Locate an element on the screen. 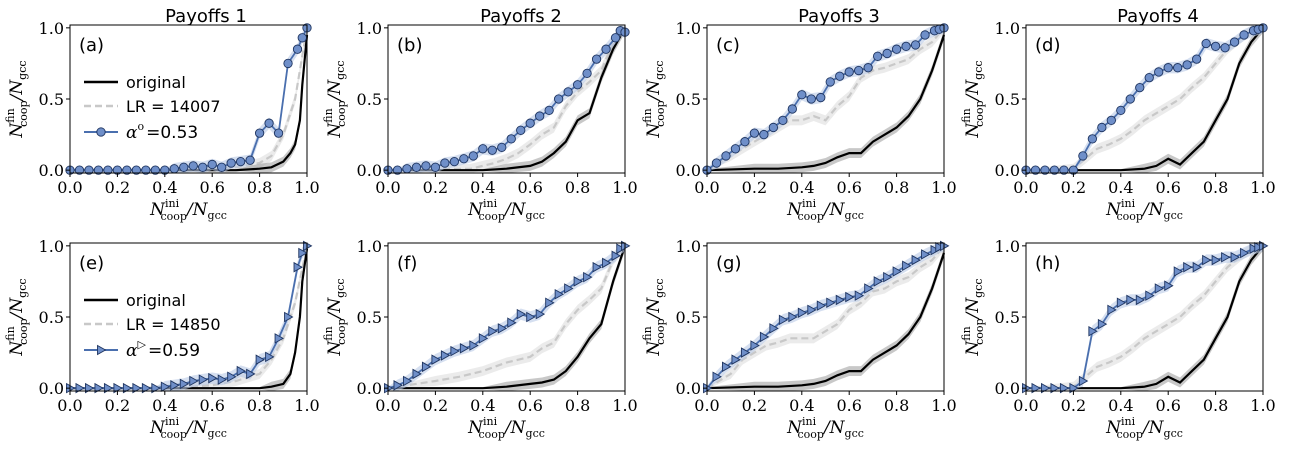 This screenshot has width=1297, height=452. panel-label: (g) is located at coordinates (728, 263).